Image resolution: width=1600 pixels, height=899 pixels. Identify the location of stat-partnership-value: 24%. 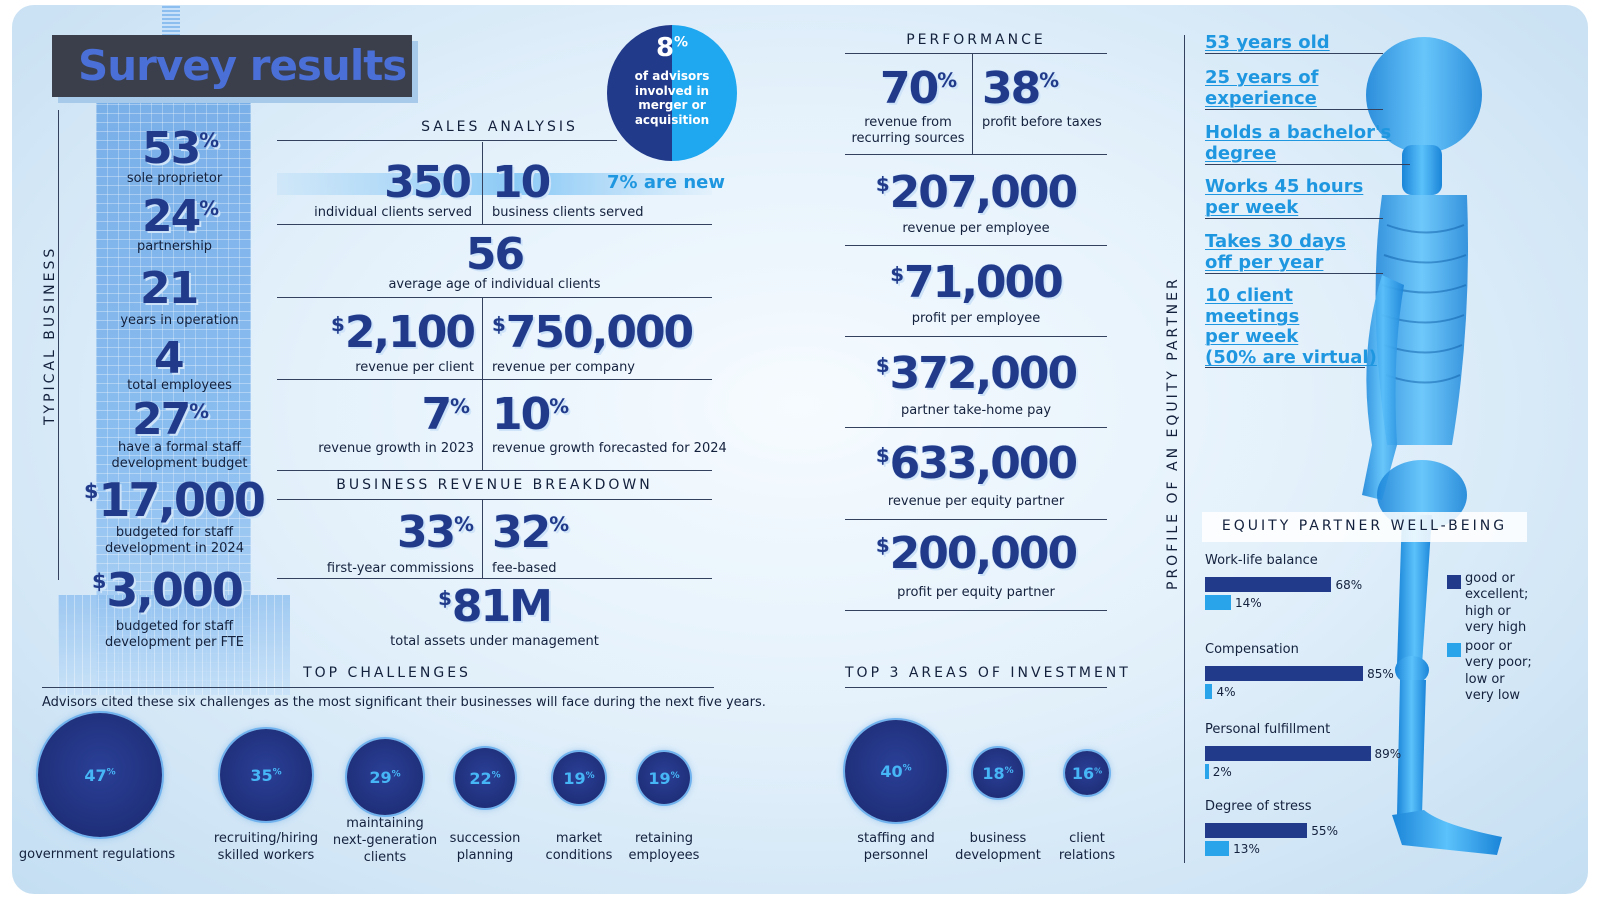
(181, 216).